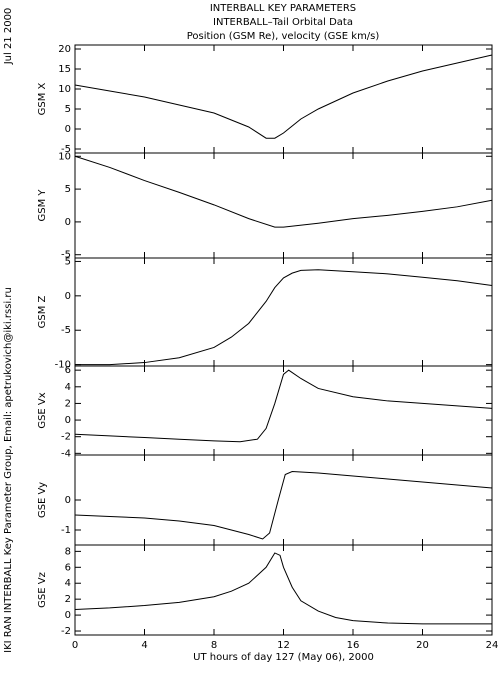 The image size is (504, 684). What do you see at coordinates (63, 365) in the screenshot?
I see `y-tick-label: -10` at bounding box center [63, 365].